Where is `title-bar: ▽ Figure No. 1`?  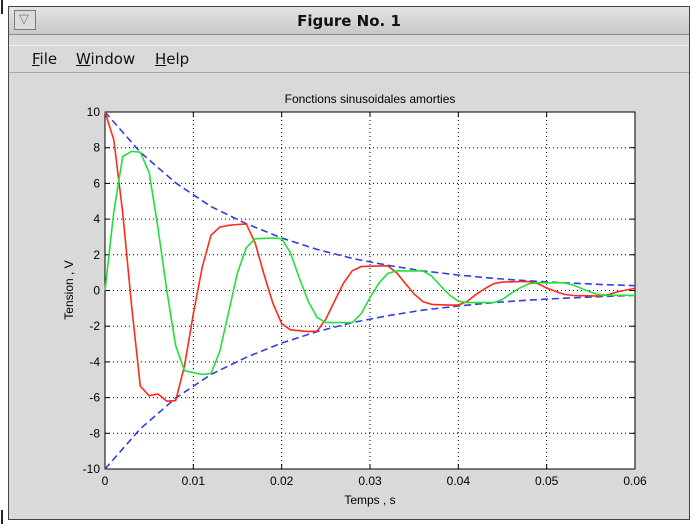
title-bar: ▽ Figure No. 1 is located at coordinates (349, 21).